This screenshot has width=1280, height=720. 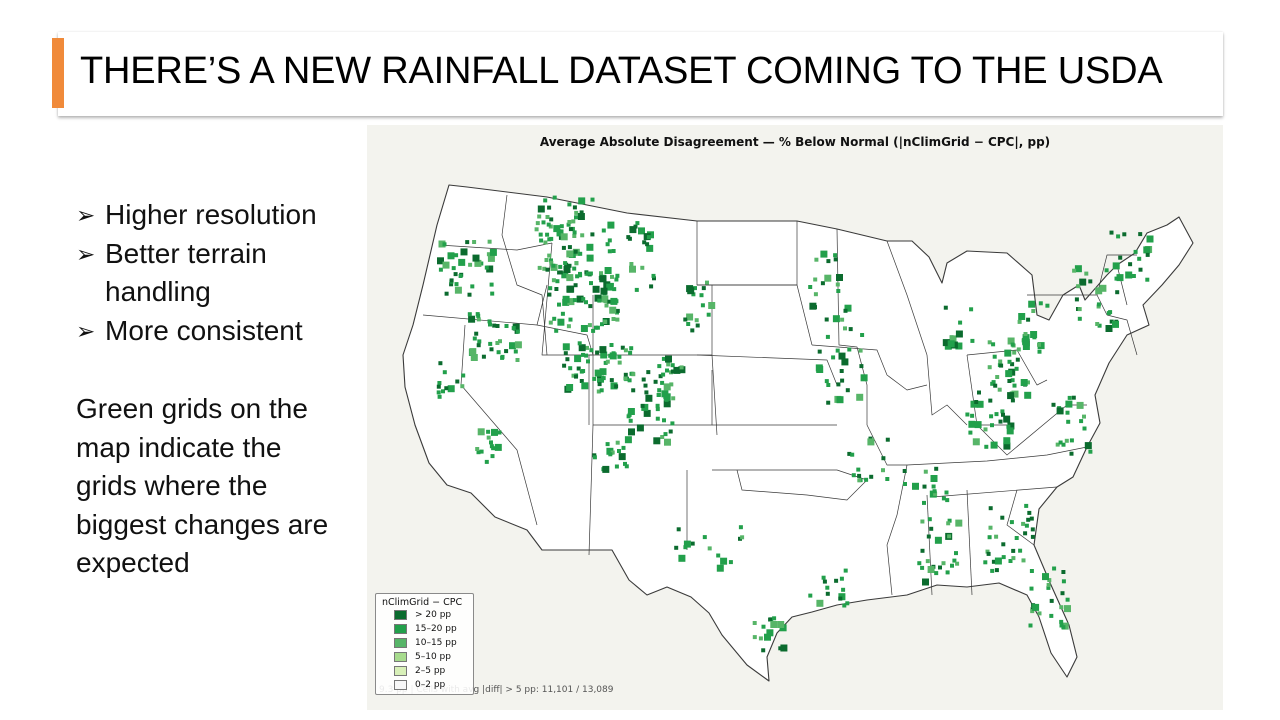 What do you see at coordinates (230, 273) in the screenshot?
I see `bullet-text: Better terrain handling` at bounding box center [230, 273].